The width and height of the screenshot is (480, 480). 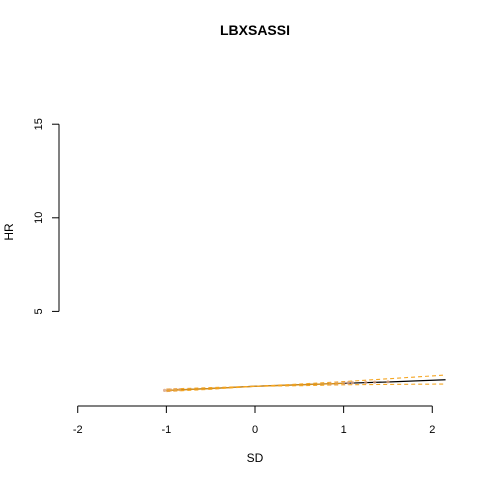 I want to click on y-tick-label: 15, so click(x=39, y=124).